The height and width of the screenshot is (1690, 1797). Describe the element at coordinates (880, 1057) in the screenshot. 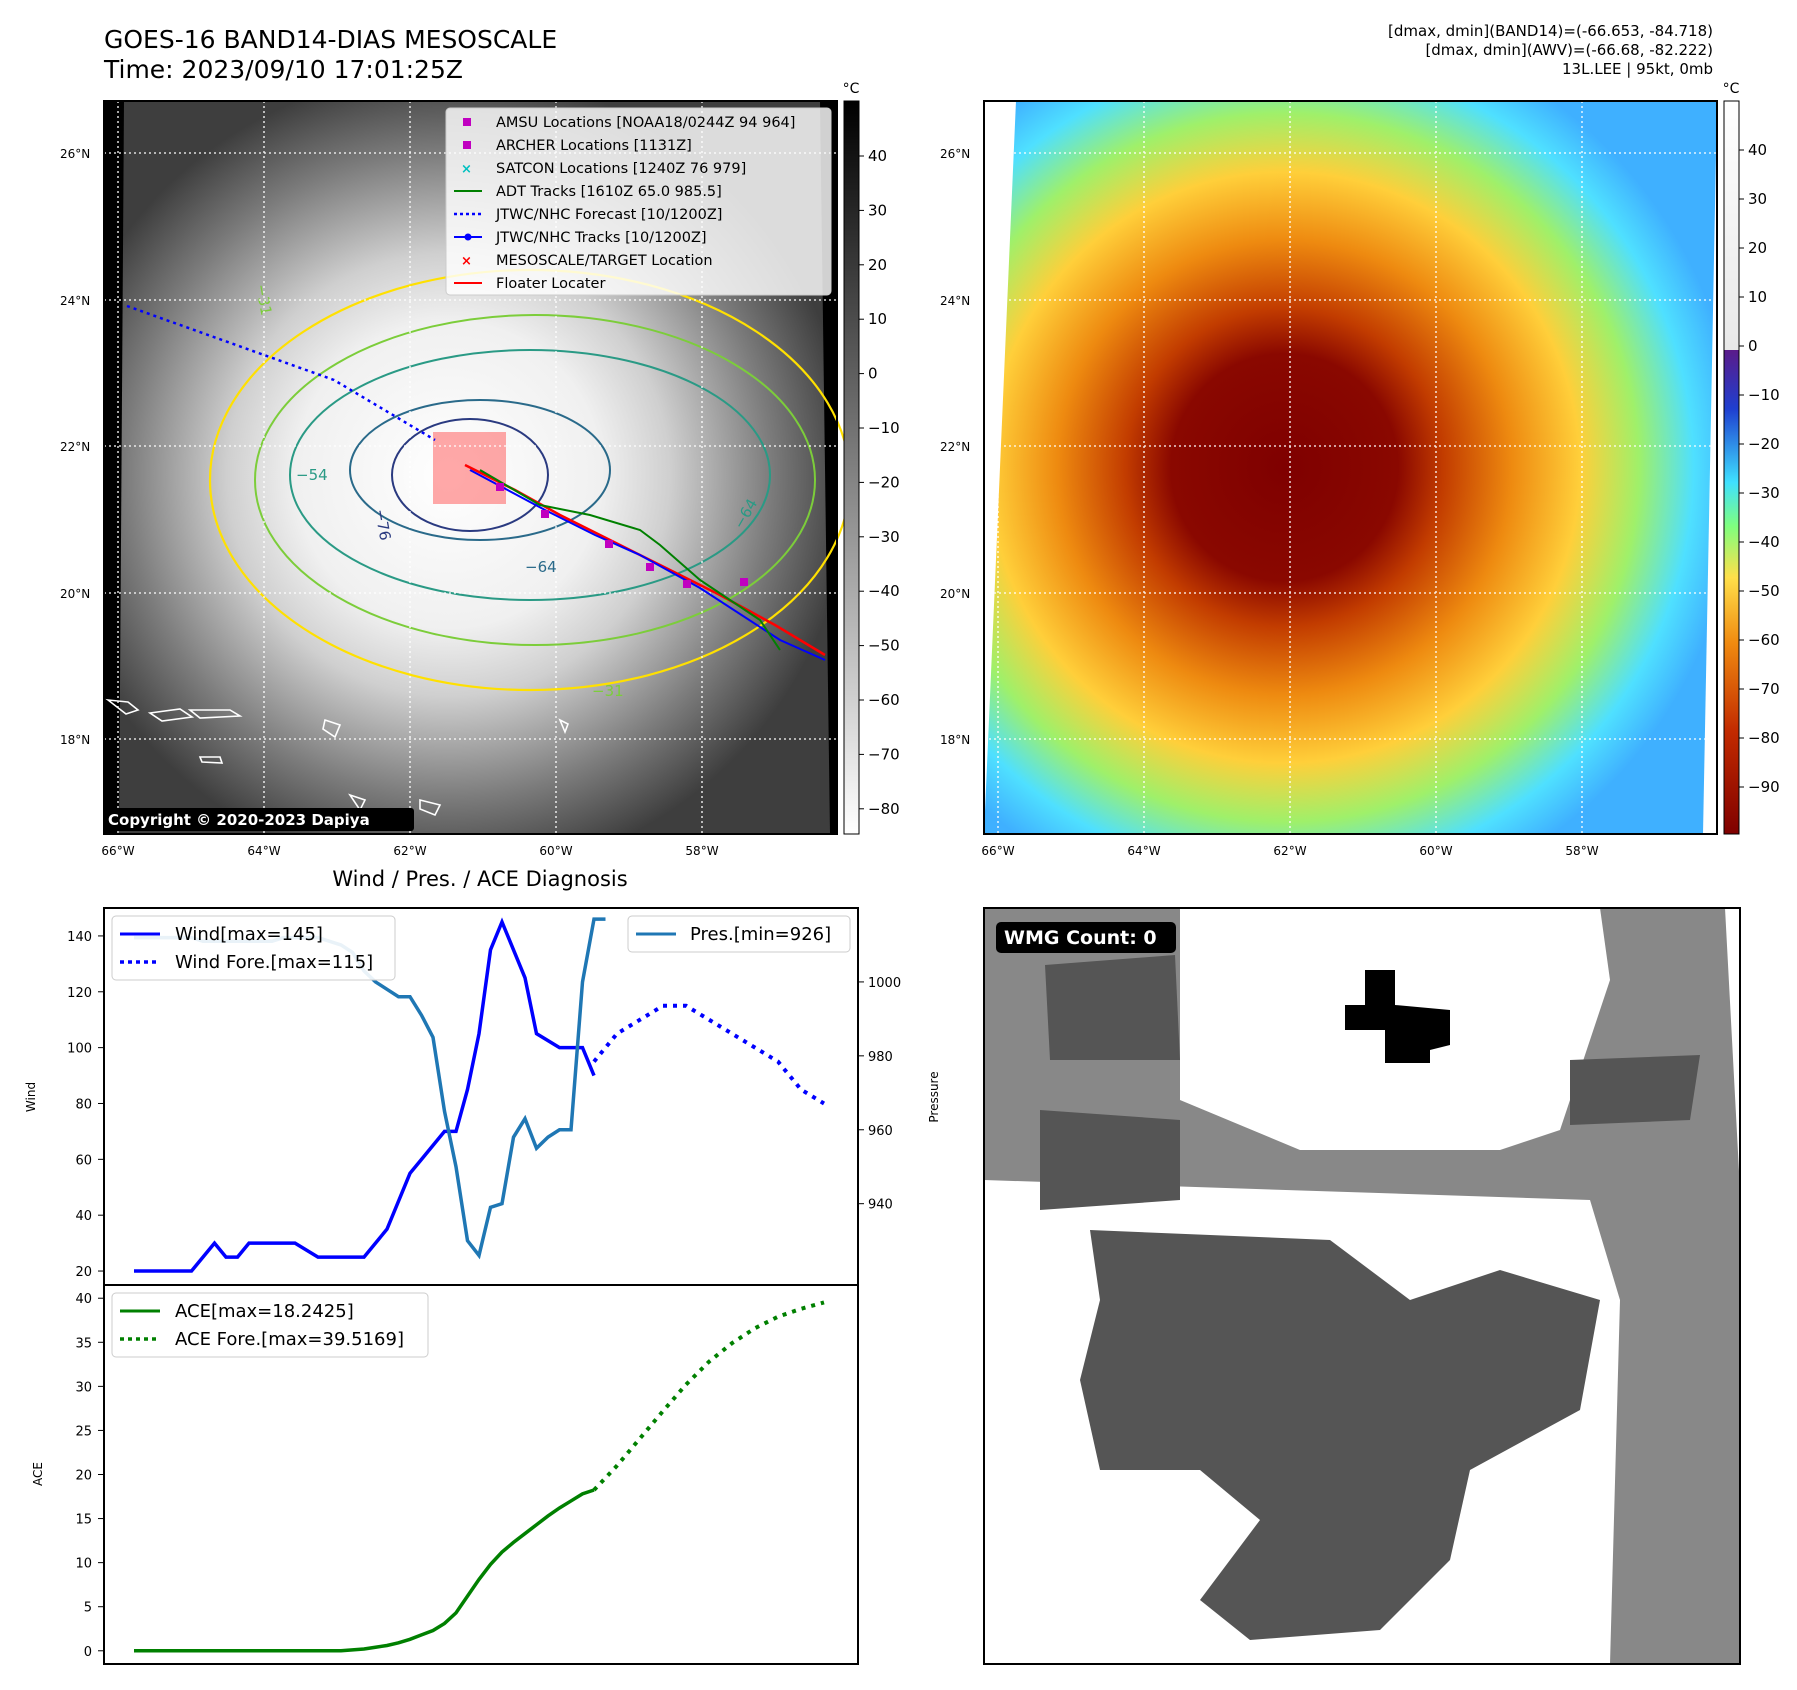

I see `ytick-right-label: 980` at that location.